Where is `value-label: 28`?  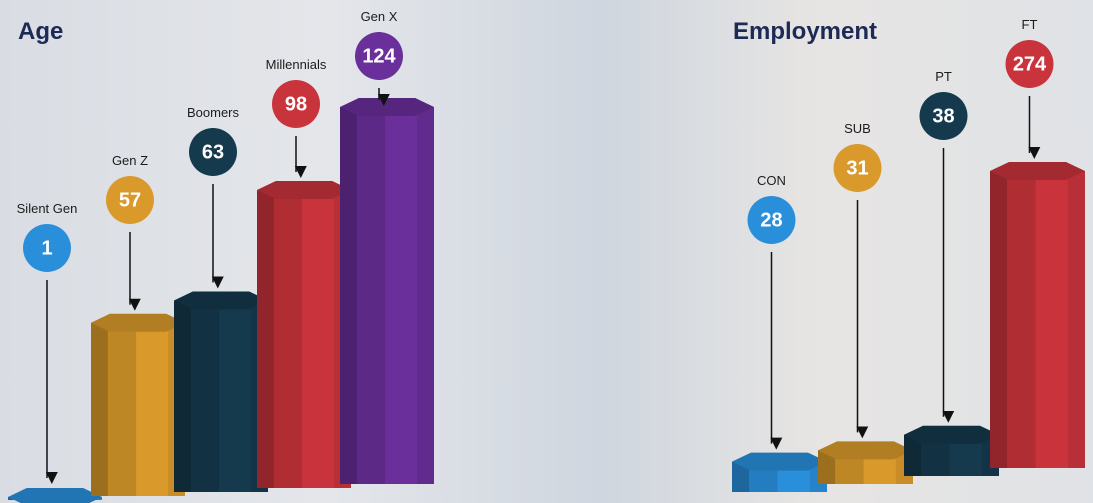 value-label: 28 is located at coordinates (771, 220).